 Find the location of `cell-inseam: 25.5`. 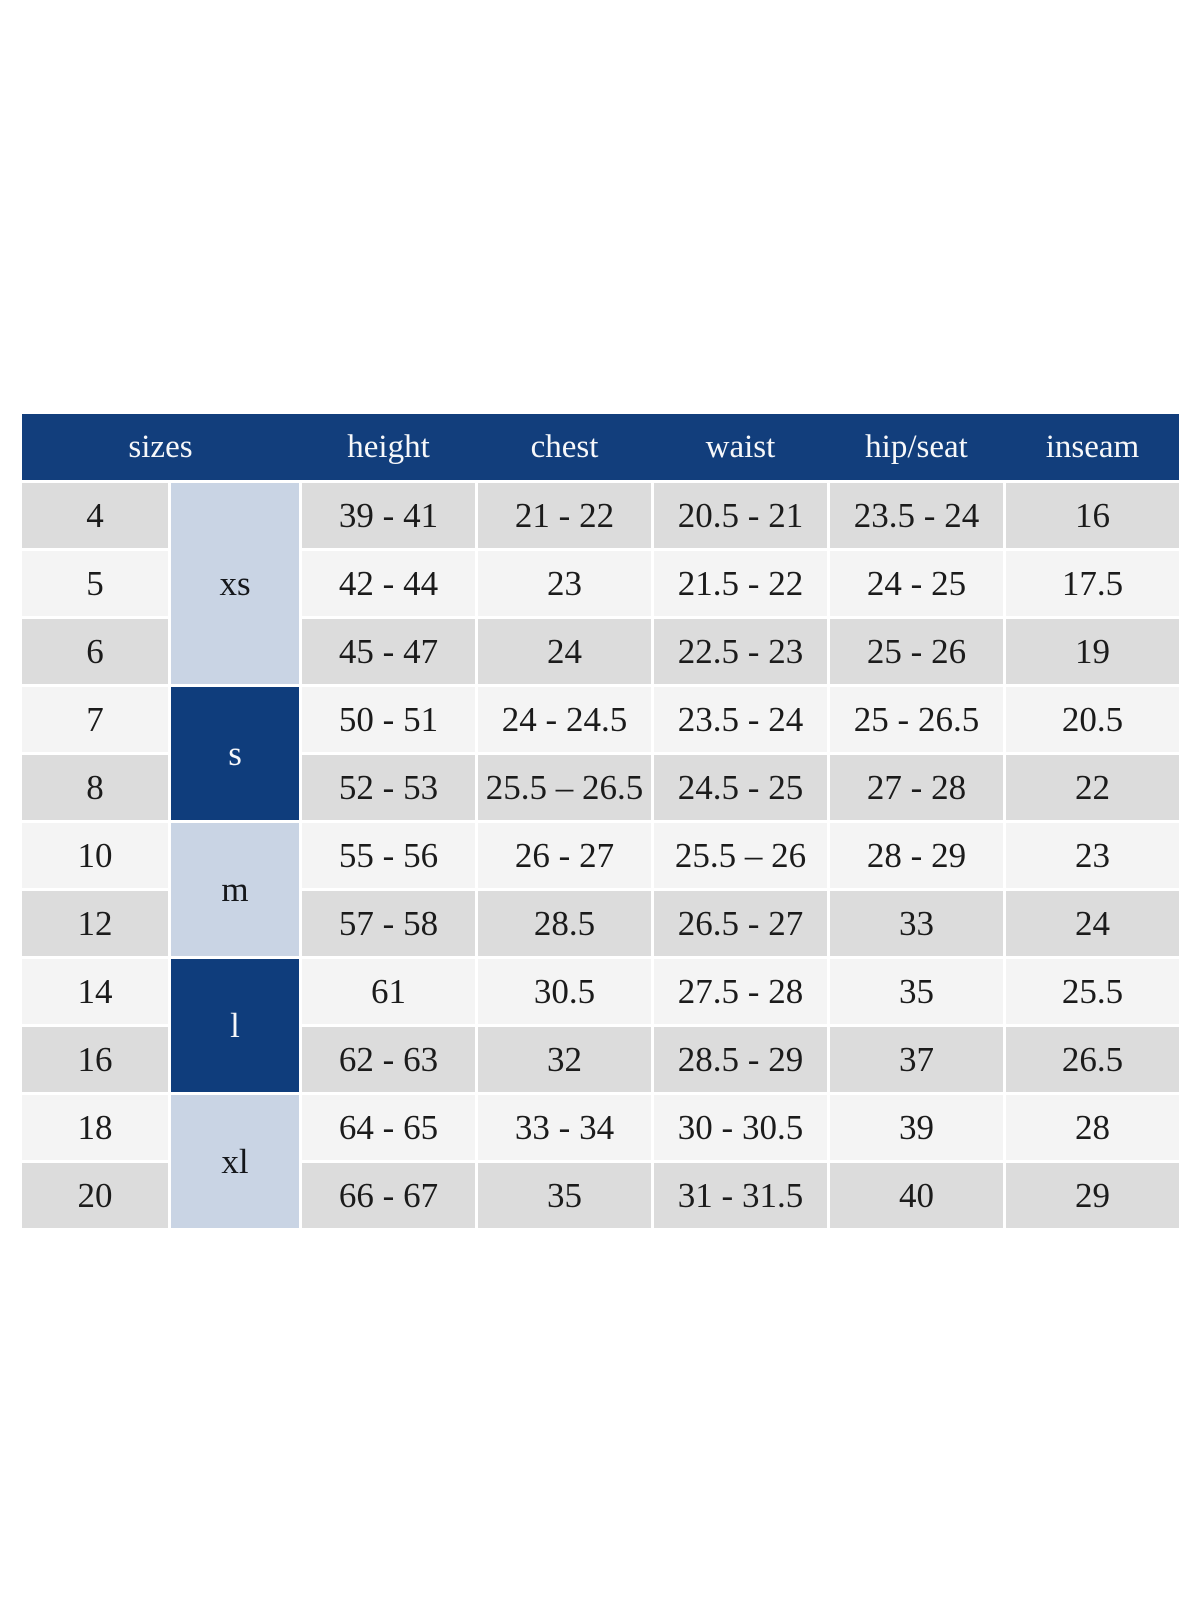

cell-inseam: 25.5 is located at coordinates (1092, 991).